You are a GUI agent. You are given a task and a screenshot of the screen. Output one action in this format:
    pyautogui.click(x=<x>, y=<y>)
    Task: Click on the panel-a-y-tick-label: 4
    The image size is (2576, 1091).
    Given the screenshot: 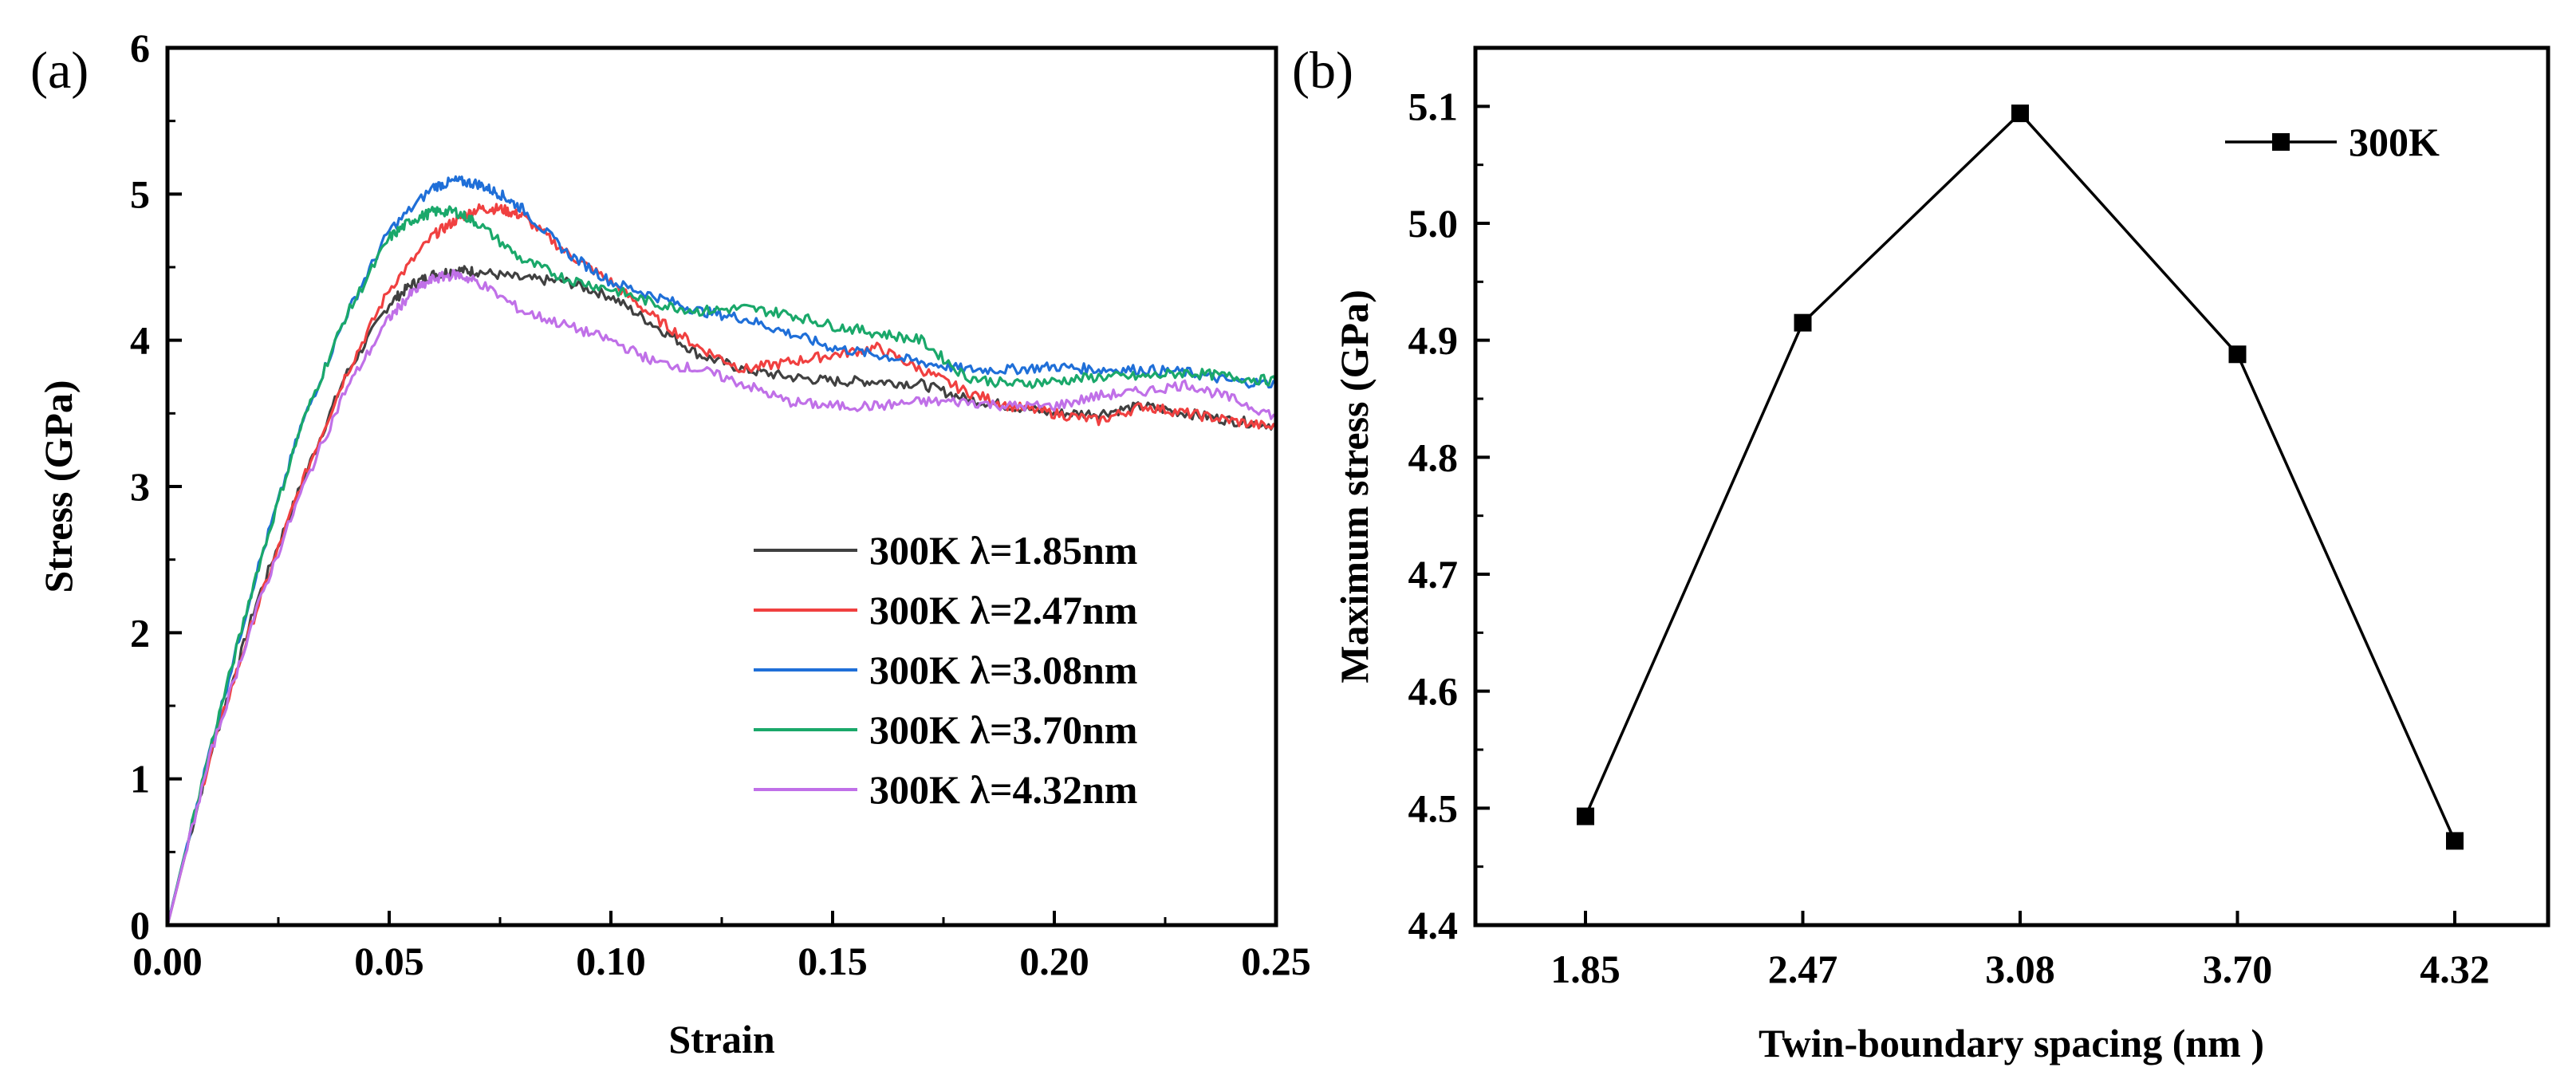 What is the action you would take?
    pyautogui.click(x=140, y=341)
    